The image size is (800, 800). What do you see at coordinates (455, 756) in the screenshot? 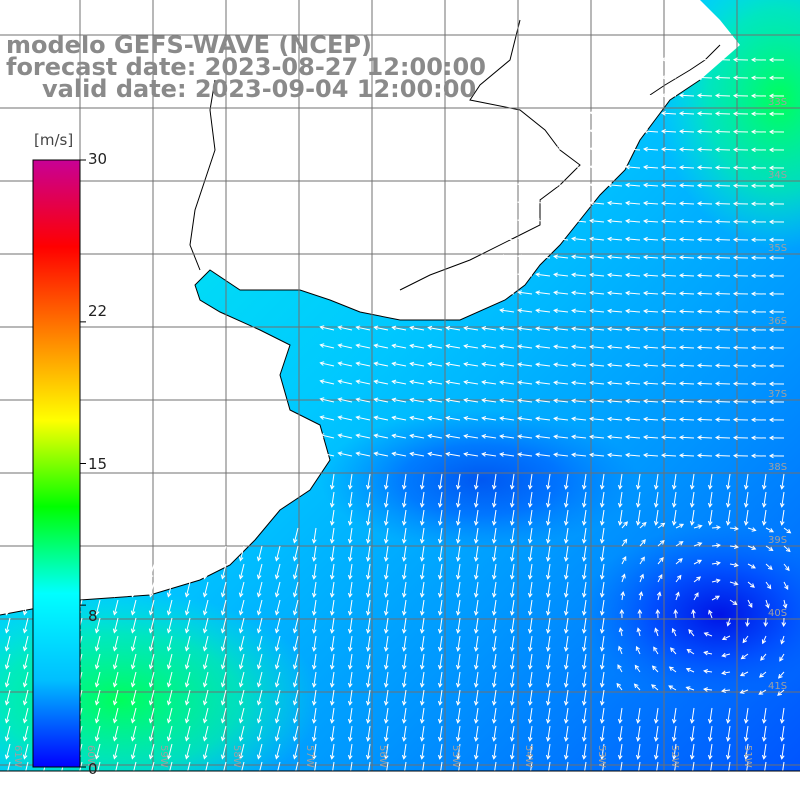
I see `longitude-label: 55W` at bounding box center [455, 756].